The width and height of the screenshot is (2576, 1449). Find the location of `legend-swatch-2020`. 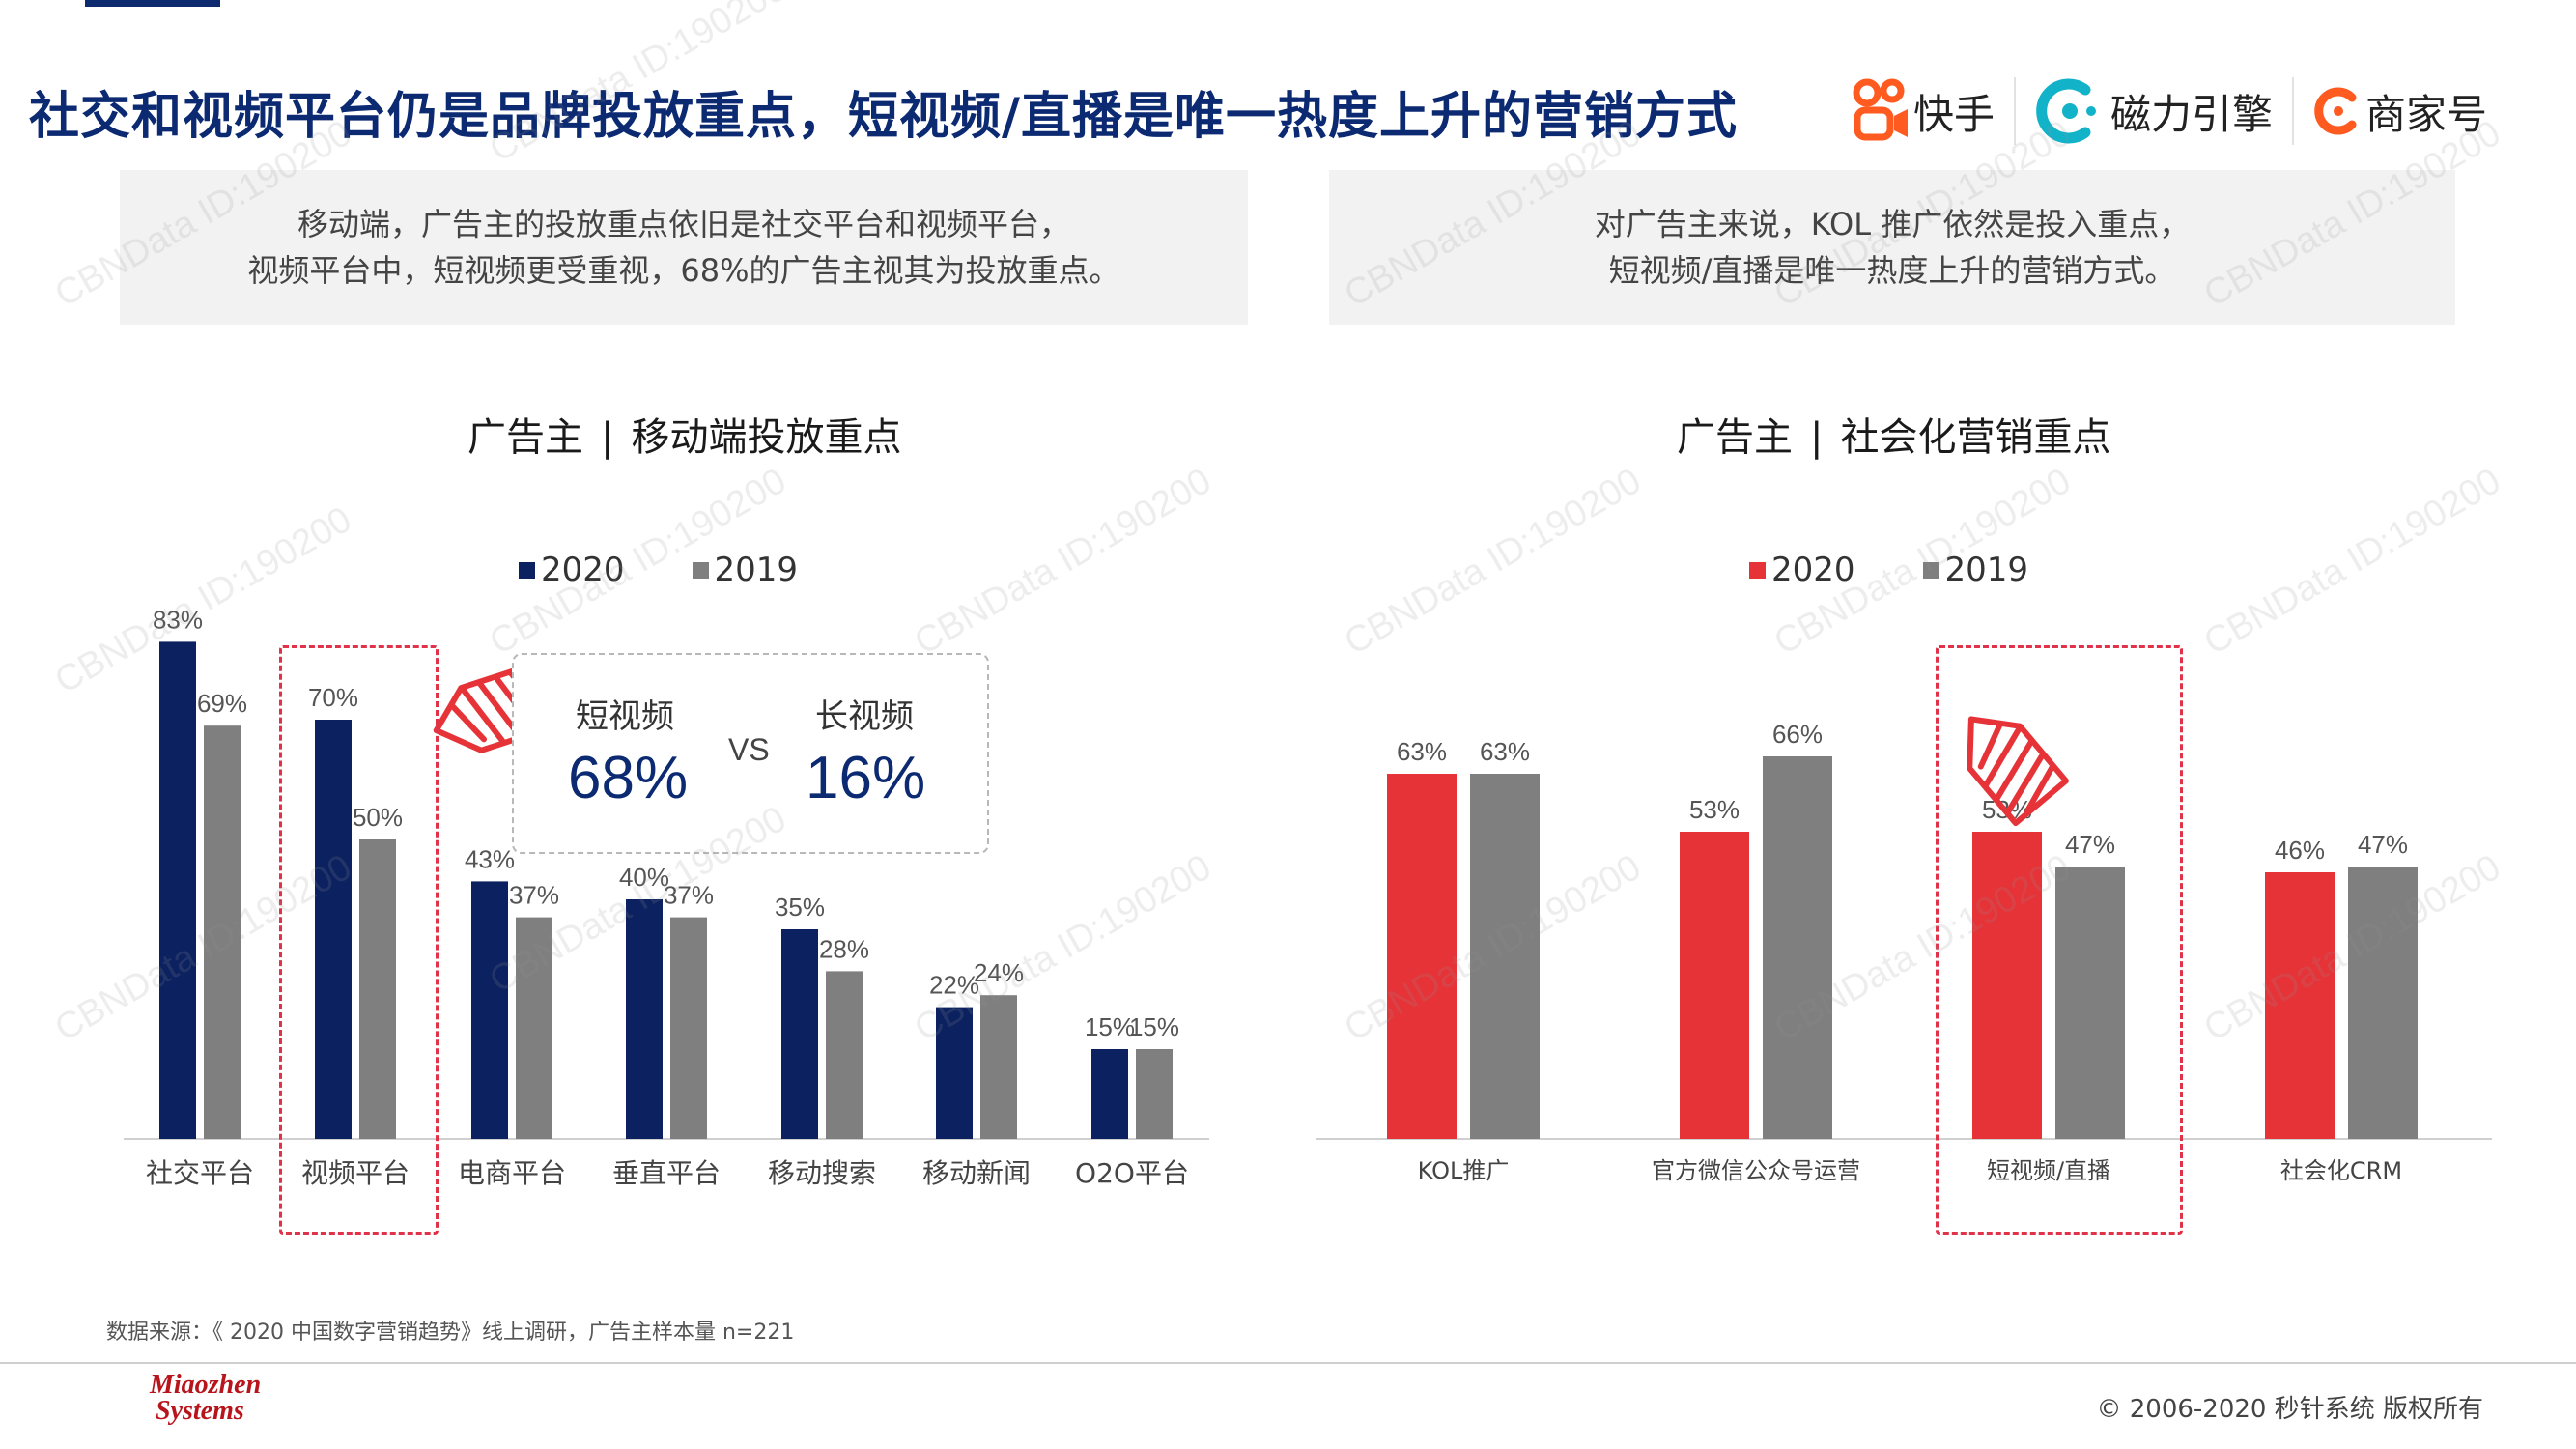

legend-swatch-2020 is located at coordinates (527, 570).